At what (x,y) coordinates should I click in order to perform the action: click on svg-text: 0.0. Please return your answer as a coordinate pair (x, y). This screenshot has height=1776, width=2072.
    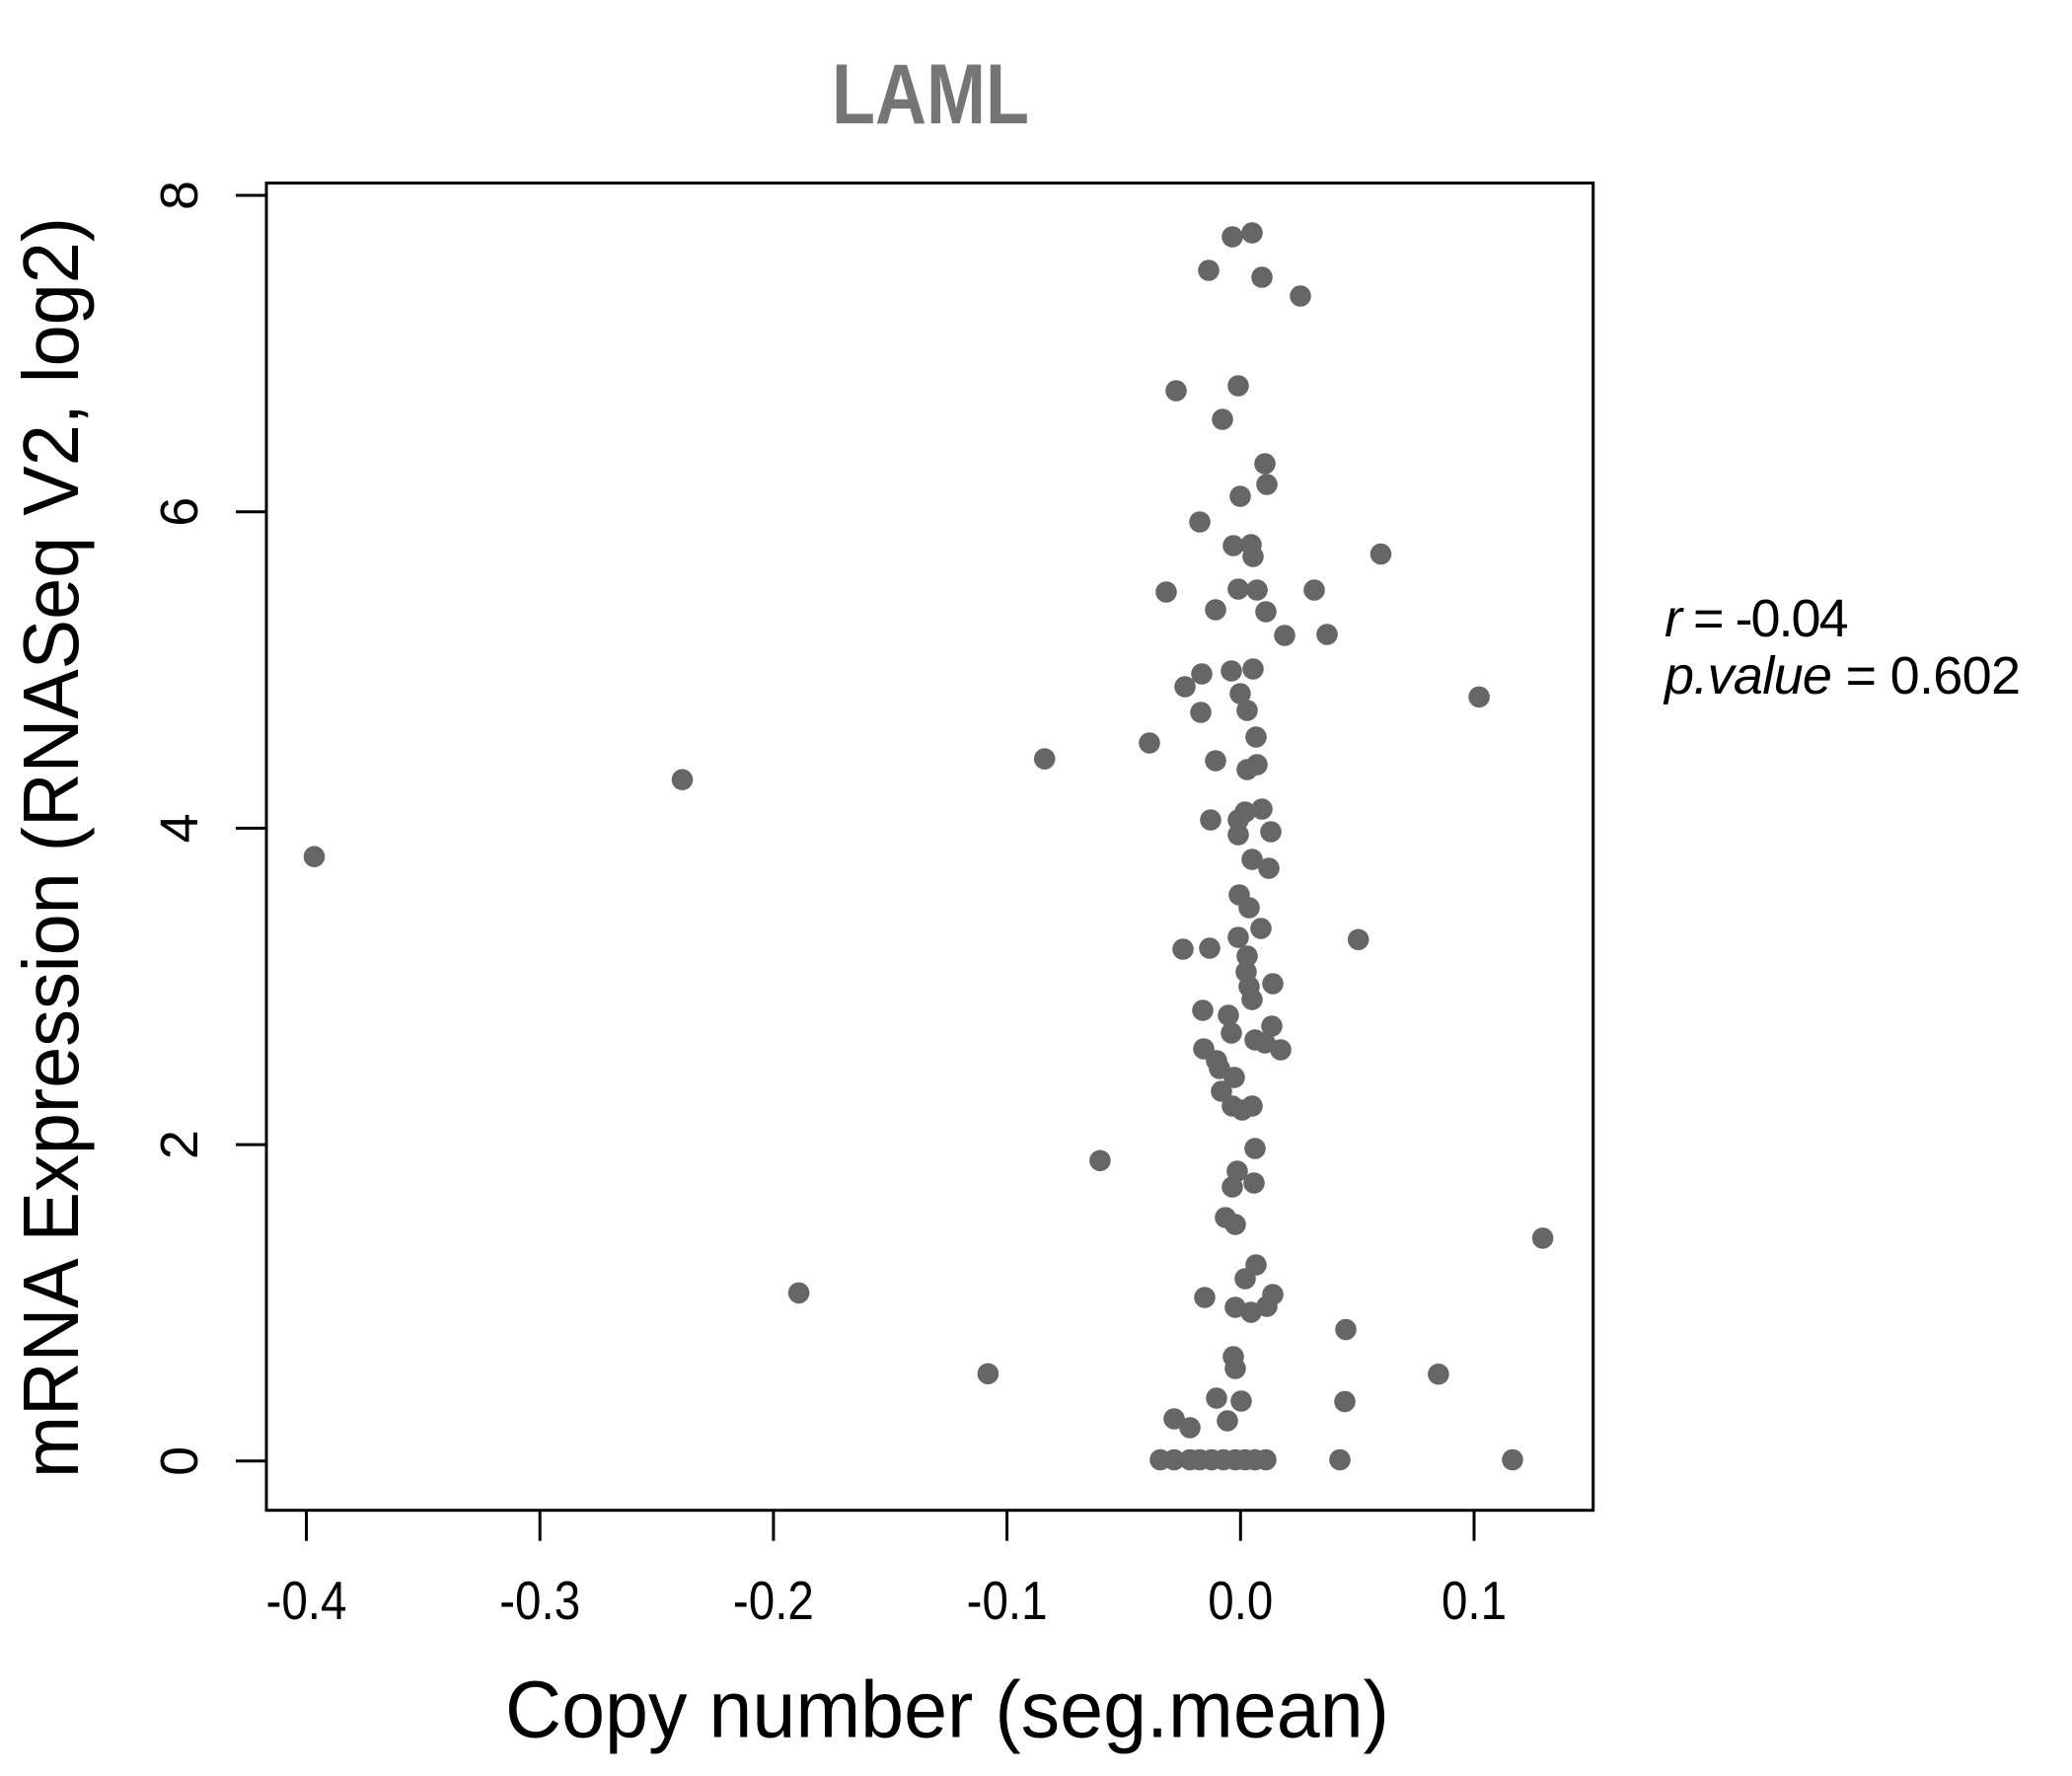
    Looking at the image, I should click on (1240, 1601).